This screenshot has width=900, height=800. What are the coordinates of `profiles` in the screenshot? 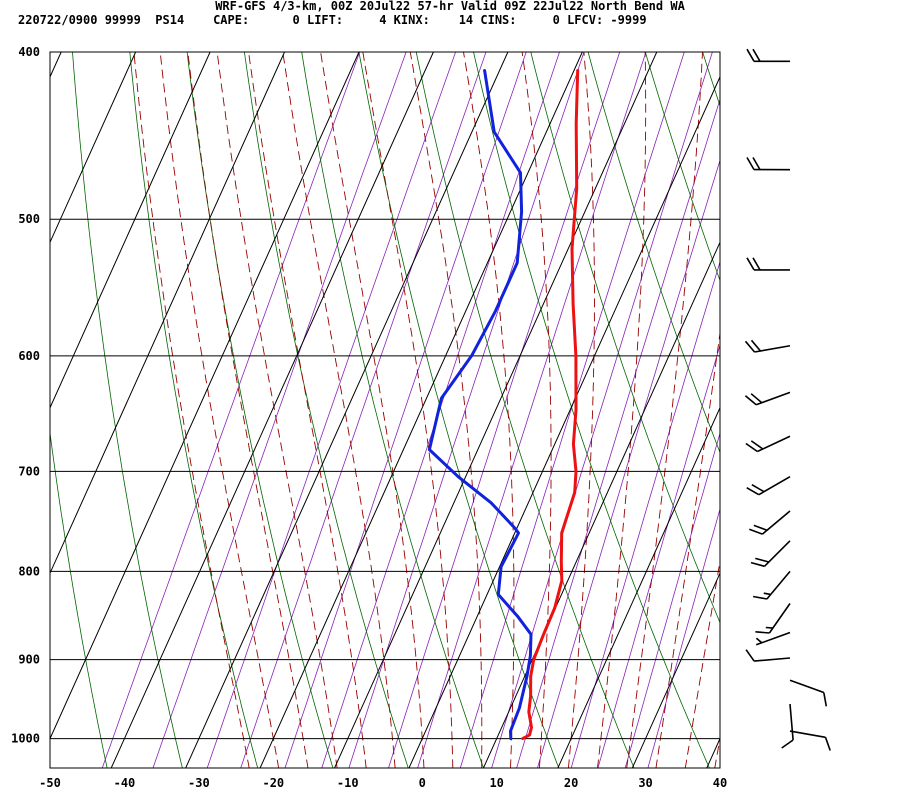 It's located at (503, 405).